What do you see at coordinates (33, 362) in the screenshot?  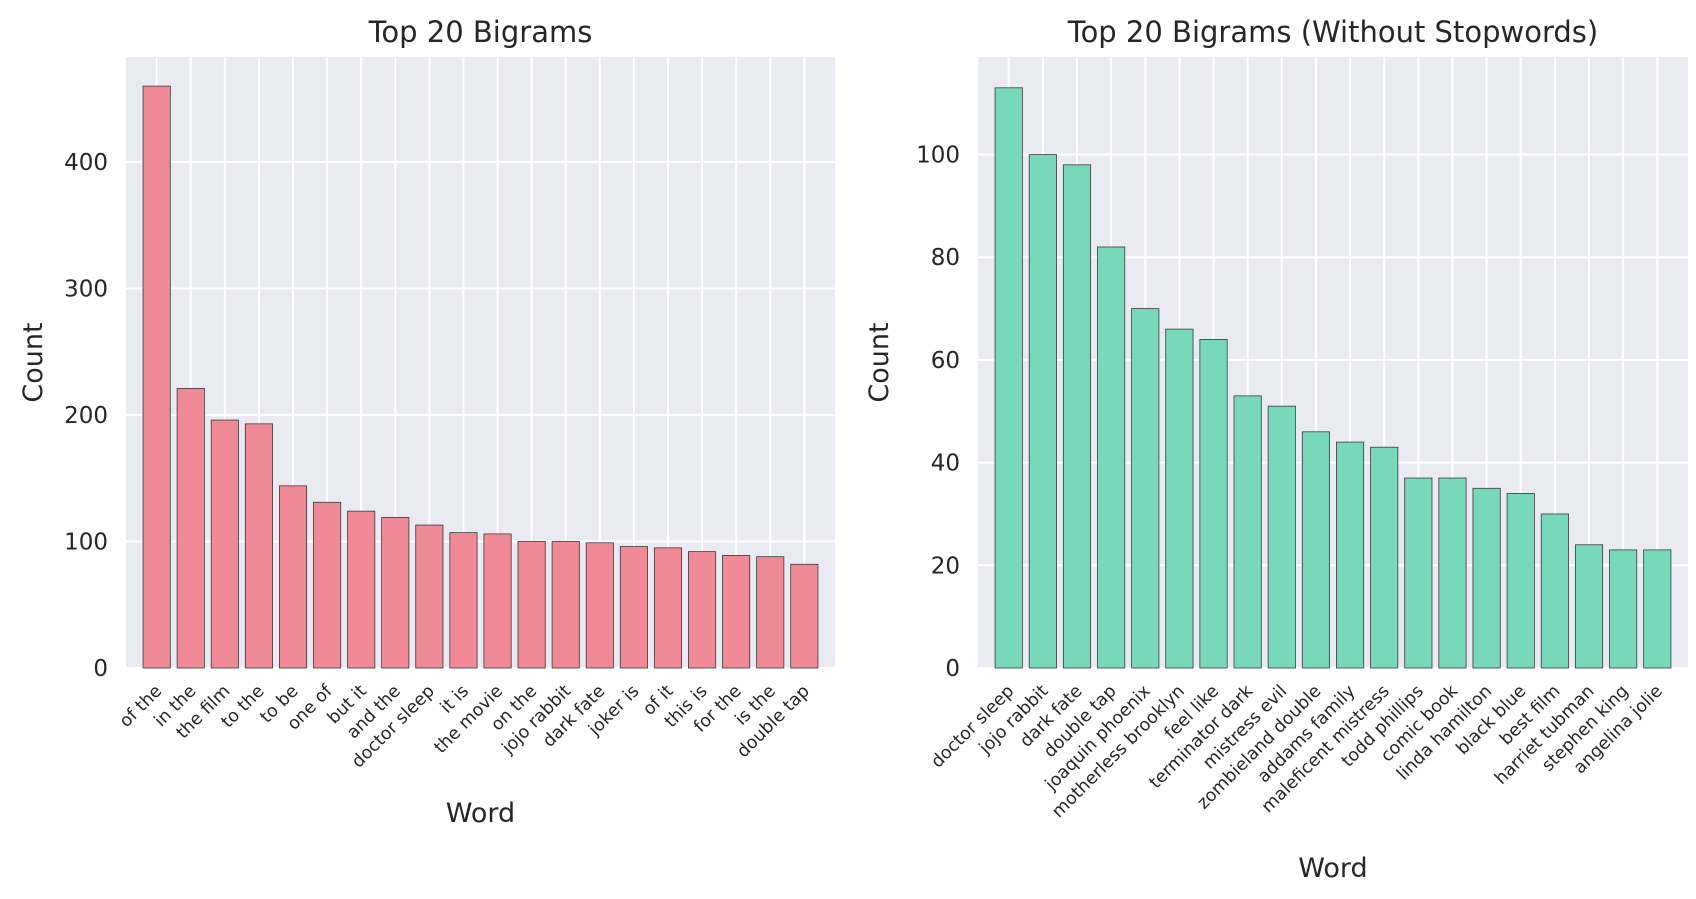 I see `left-y-axis-label: Count` at bounding box center [33, 362].